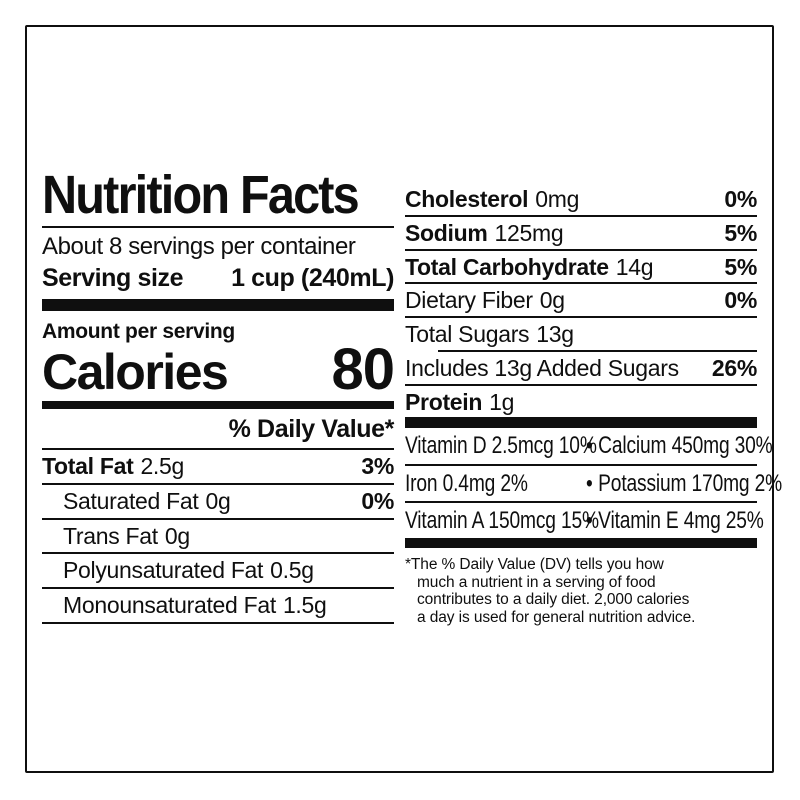  I want to click on micronutrient-right-cell: • Potassium 170mg 2%, so click(693, 483).